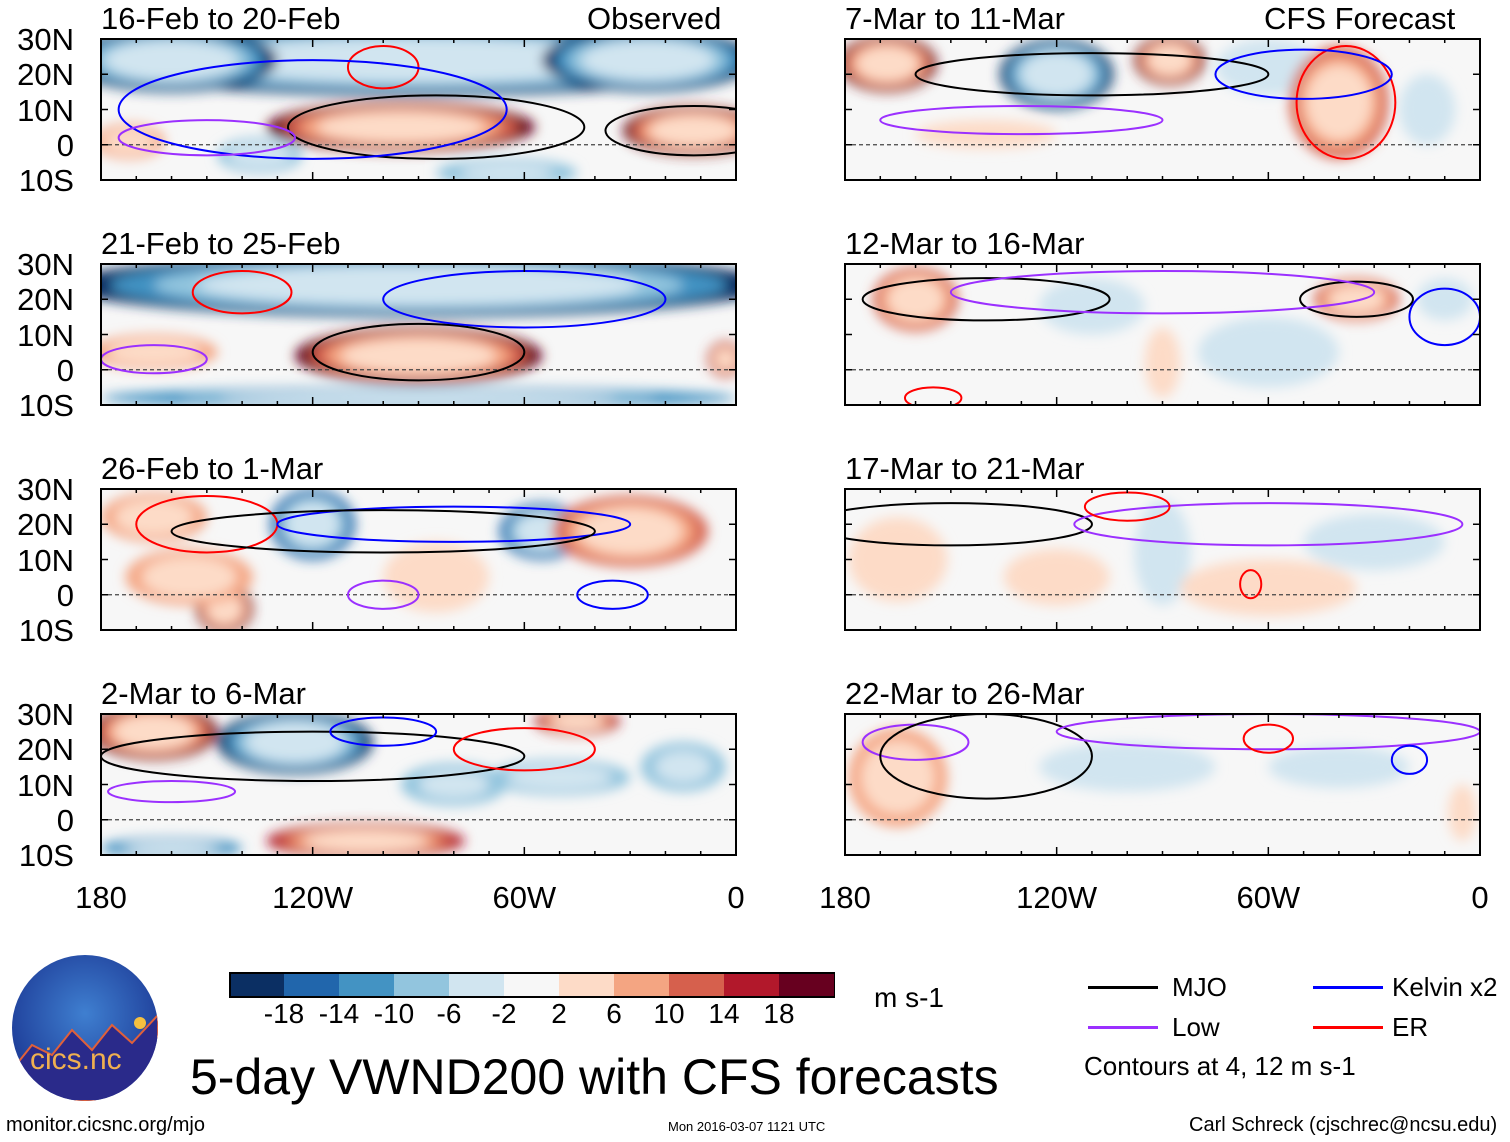 The width and height of the screenshot is (1510, 1142). What do you see at coordinates (1445, 987) in the screenshot?
I see `legend-kelvin: Kelvin x2` at bounding box center [1445, 987].